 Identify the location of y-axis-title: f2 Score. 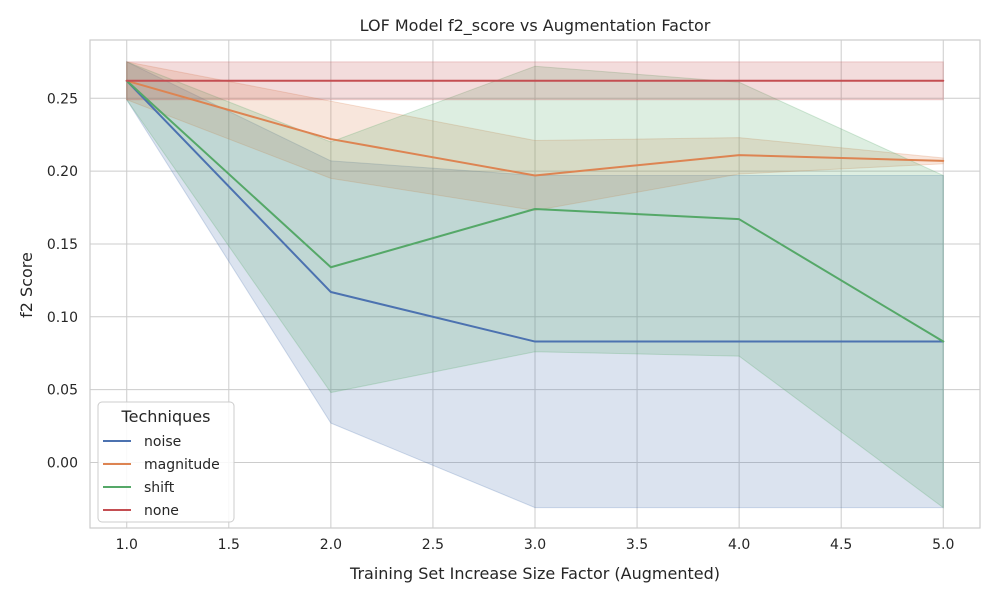
(26, 285).